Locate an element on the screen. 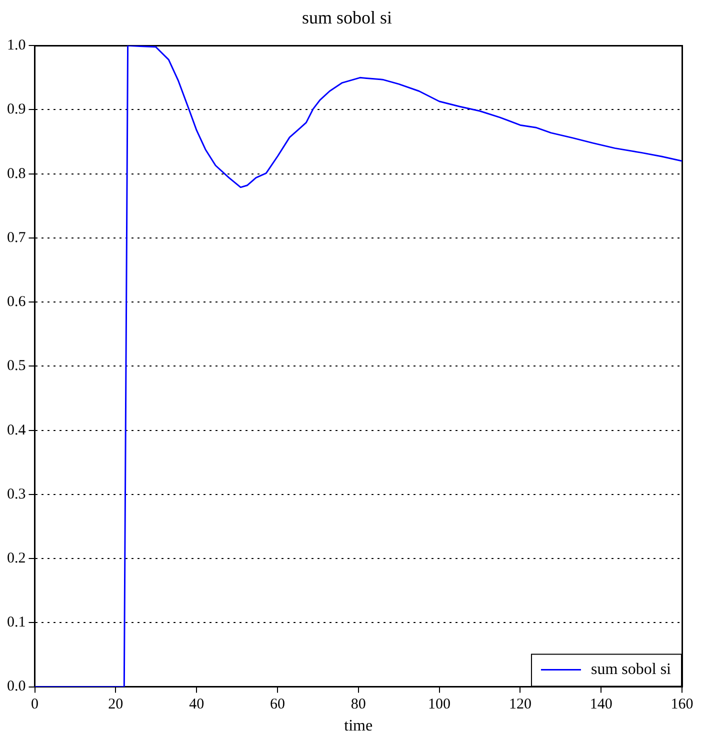 The width and height of the screenshot is (702, 740). x-tick-label: 0 is located at coordinates (34, 704).